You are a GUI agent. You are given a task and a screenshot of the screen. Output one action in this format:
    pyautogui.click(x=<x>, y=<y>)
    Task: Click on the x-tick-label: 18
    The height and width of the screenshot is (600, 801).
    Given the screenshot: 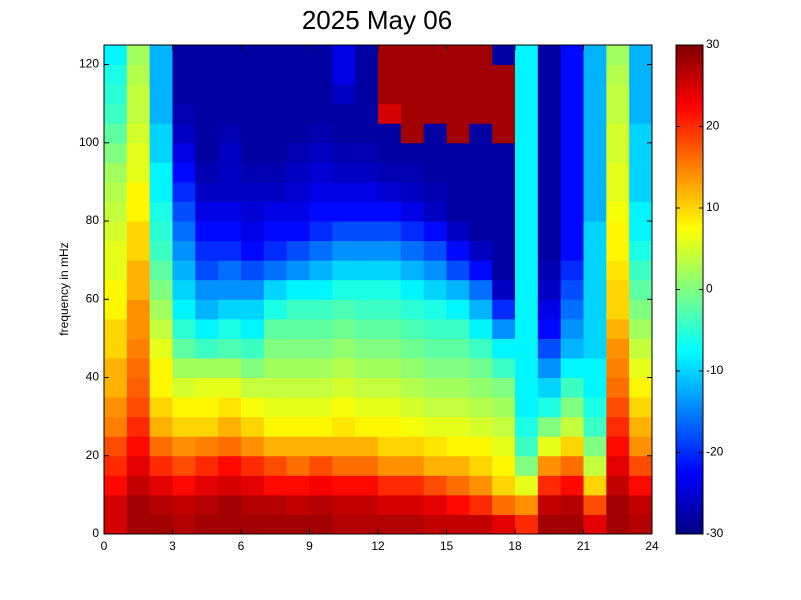 What is the action you would take?
    pyautogui.click(x=515, y=546)
    